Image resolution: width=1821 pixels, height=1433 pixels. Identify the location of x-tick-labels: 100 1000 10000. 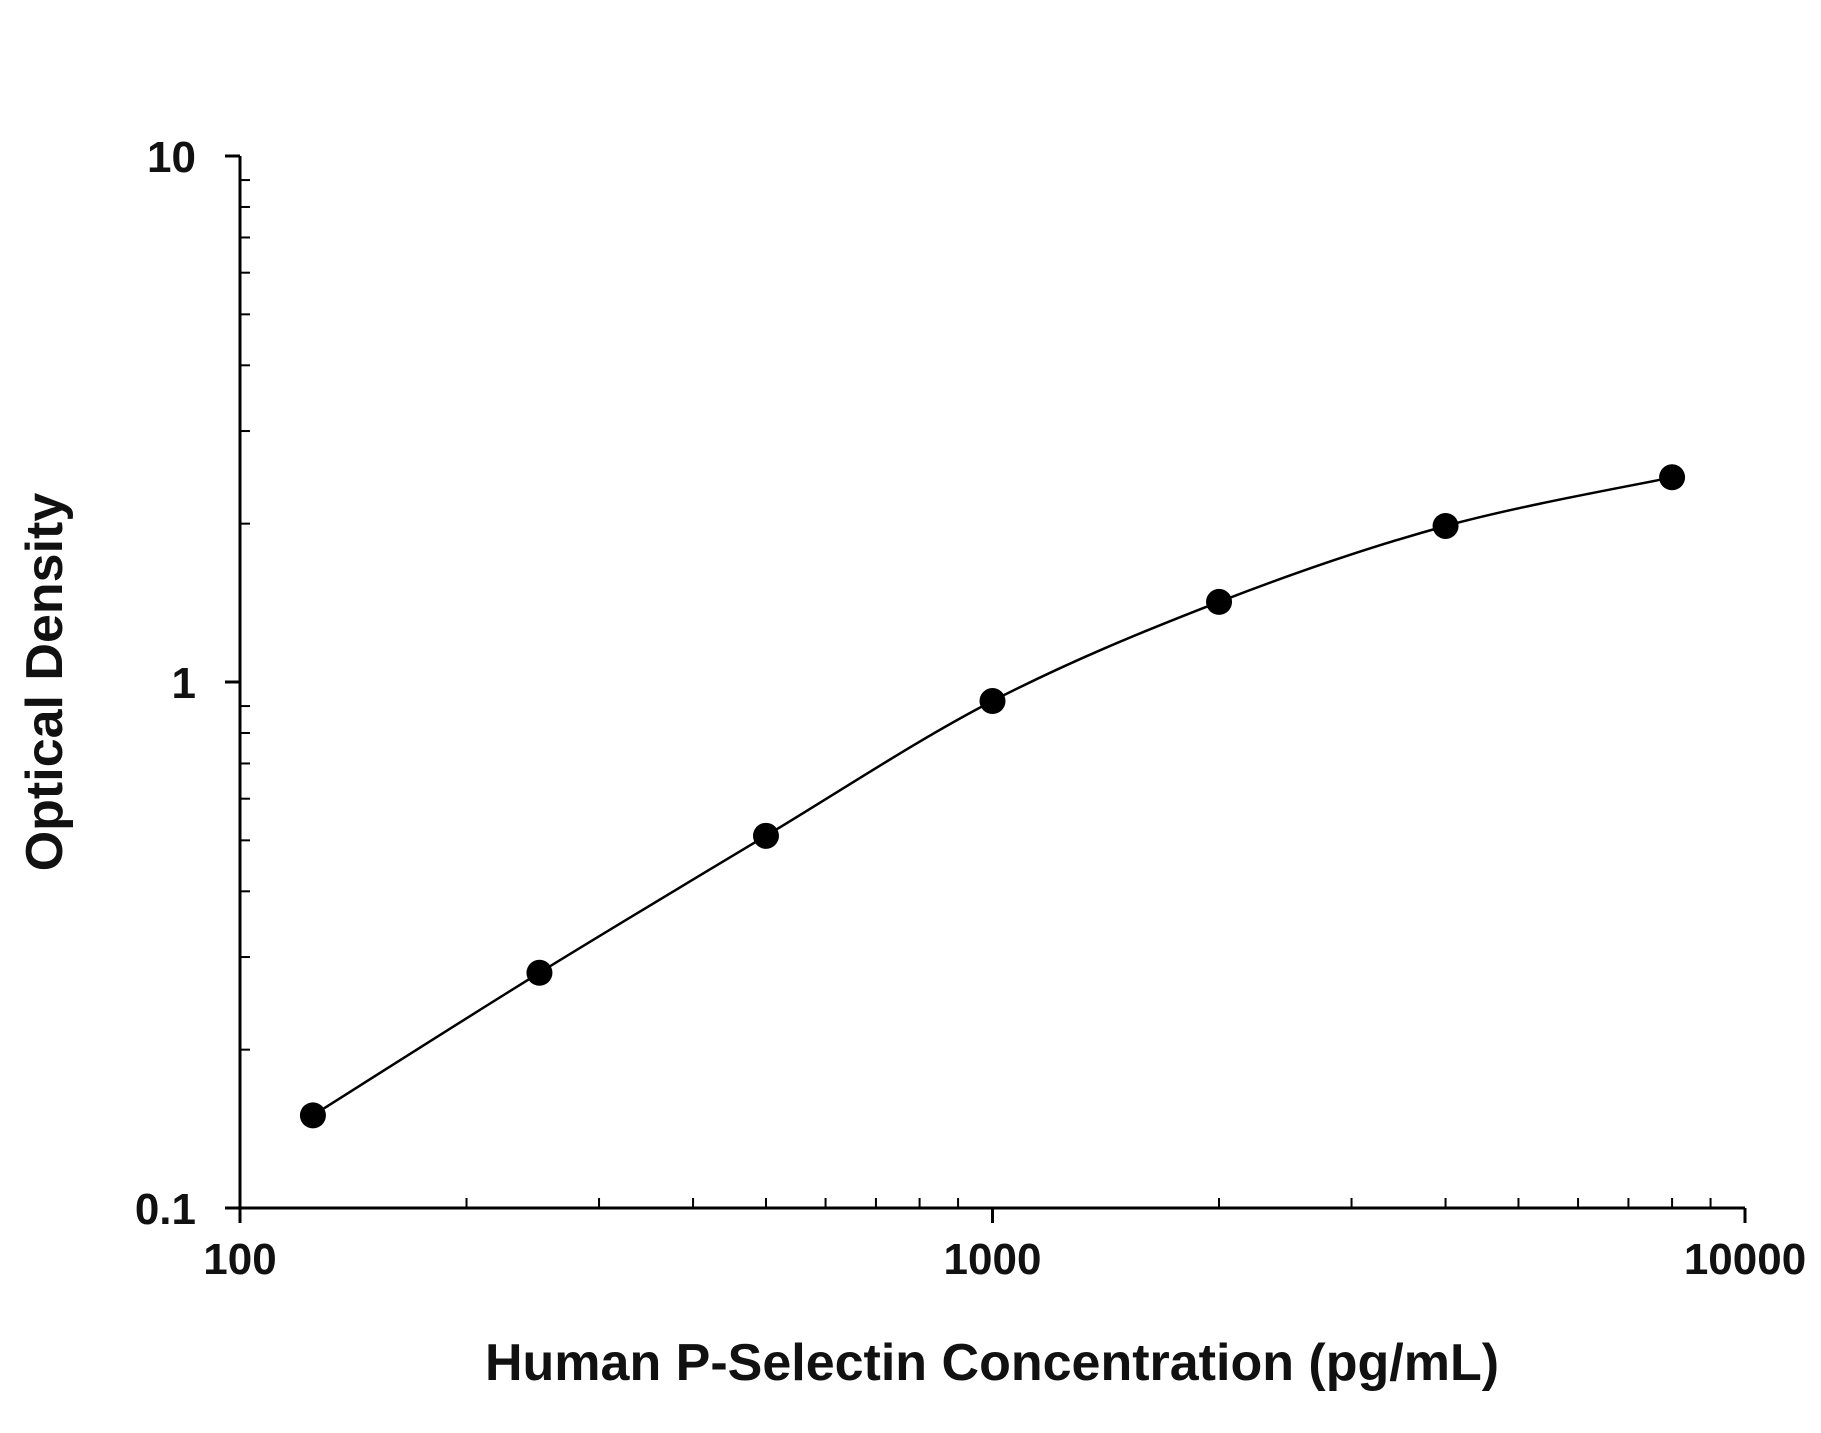
(1004, 1259).